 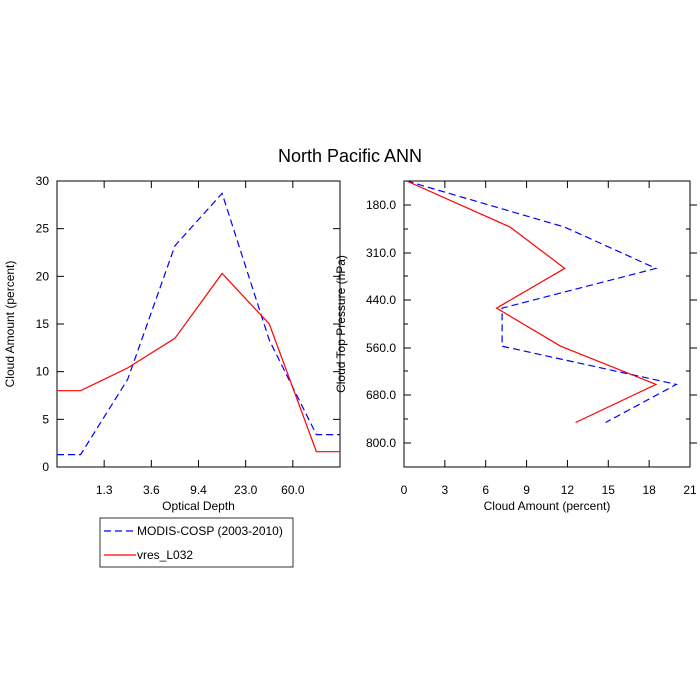 I want to click on legend: MODIS-COSP (2003-2010) vres_L032, so click(x=196, y=542).